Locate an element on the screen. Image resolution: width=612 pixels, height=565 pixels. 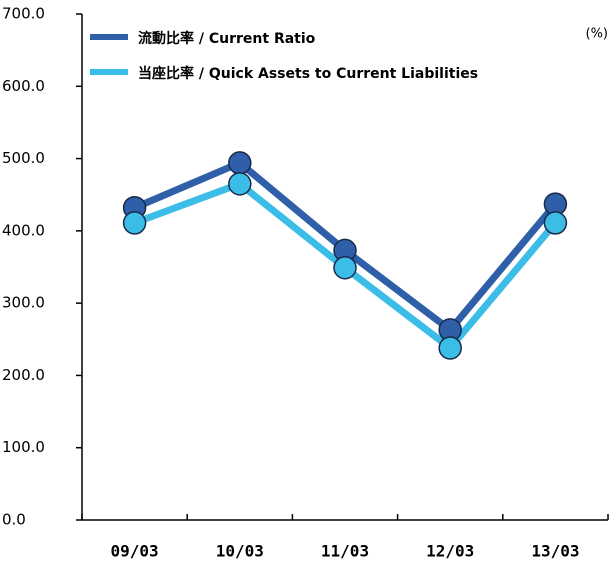
x-tick-label: 13/03 is located at coordinates (555, 551).